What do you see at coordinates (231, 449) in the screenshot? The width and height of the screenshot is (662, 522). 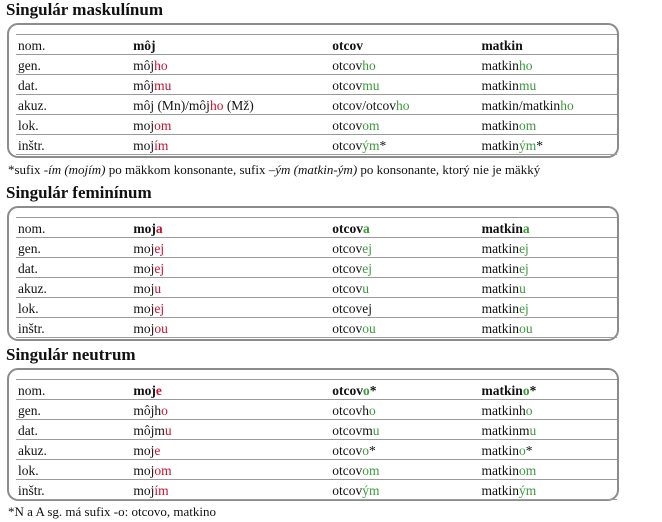 I see `cell-pronoun-moj: moje` at bounding box center [231, 449].